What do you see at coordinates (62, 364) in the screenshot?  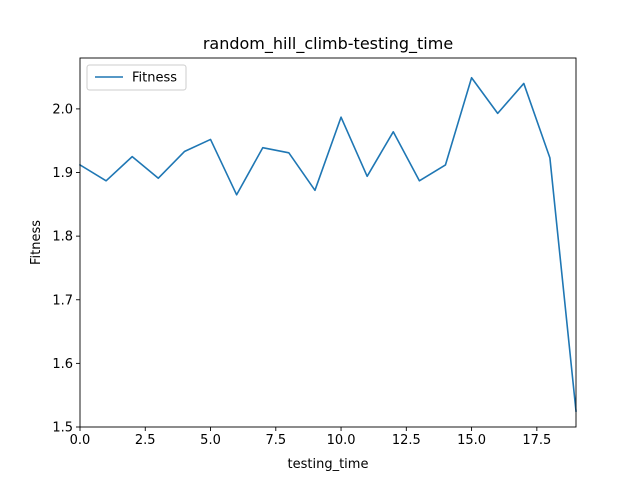 I see `y-tick-label: 1.6` at bounding box center [62, 364].